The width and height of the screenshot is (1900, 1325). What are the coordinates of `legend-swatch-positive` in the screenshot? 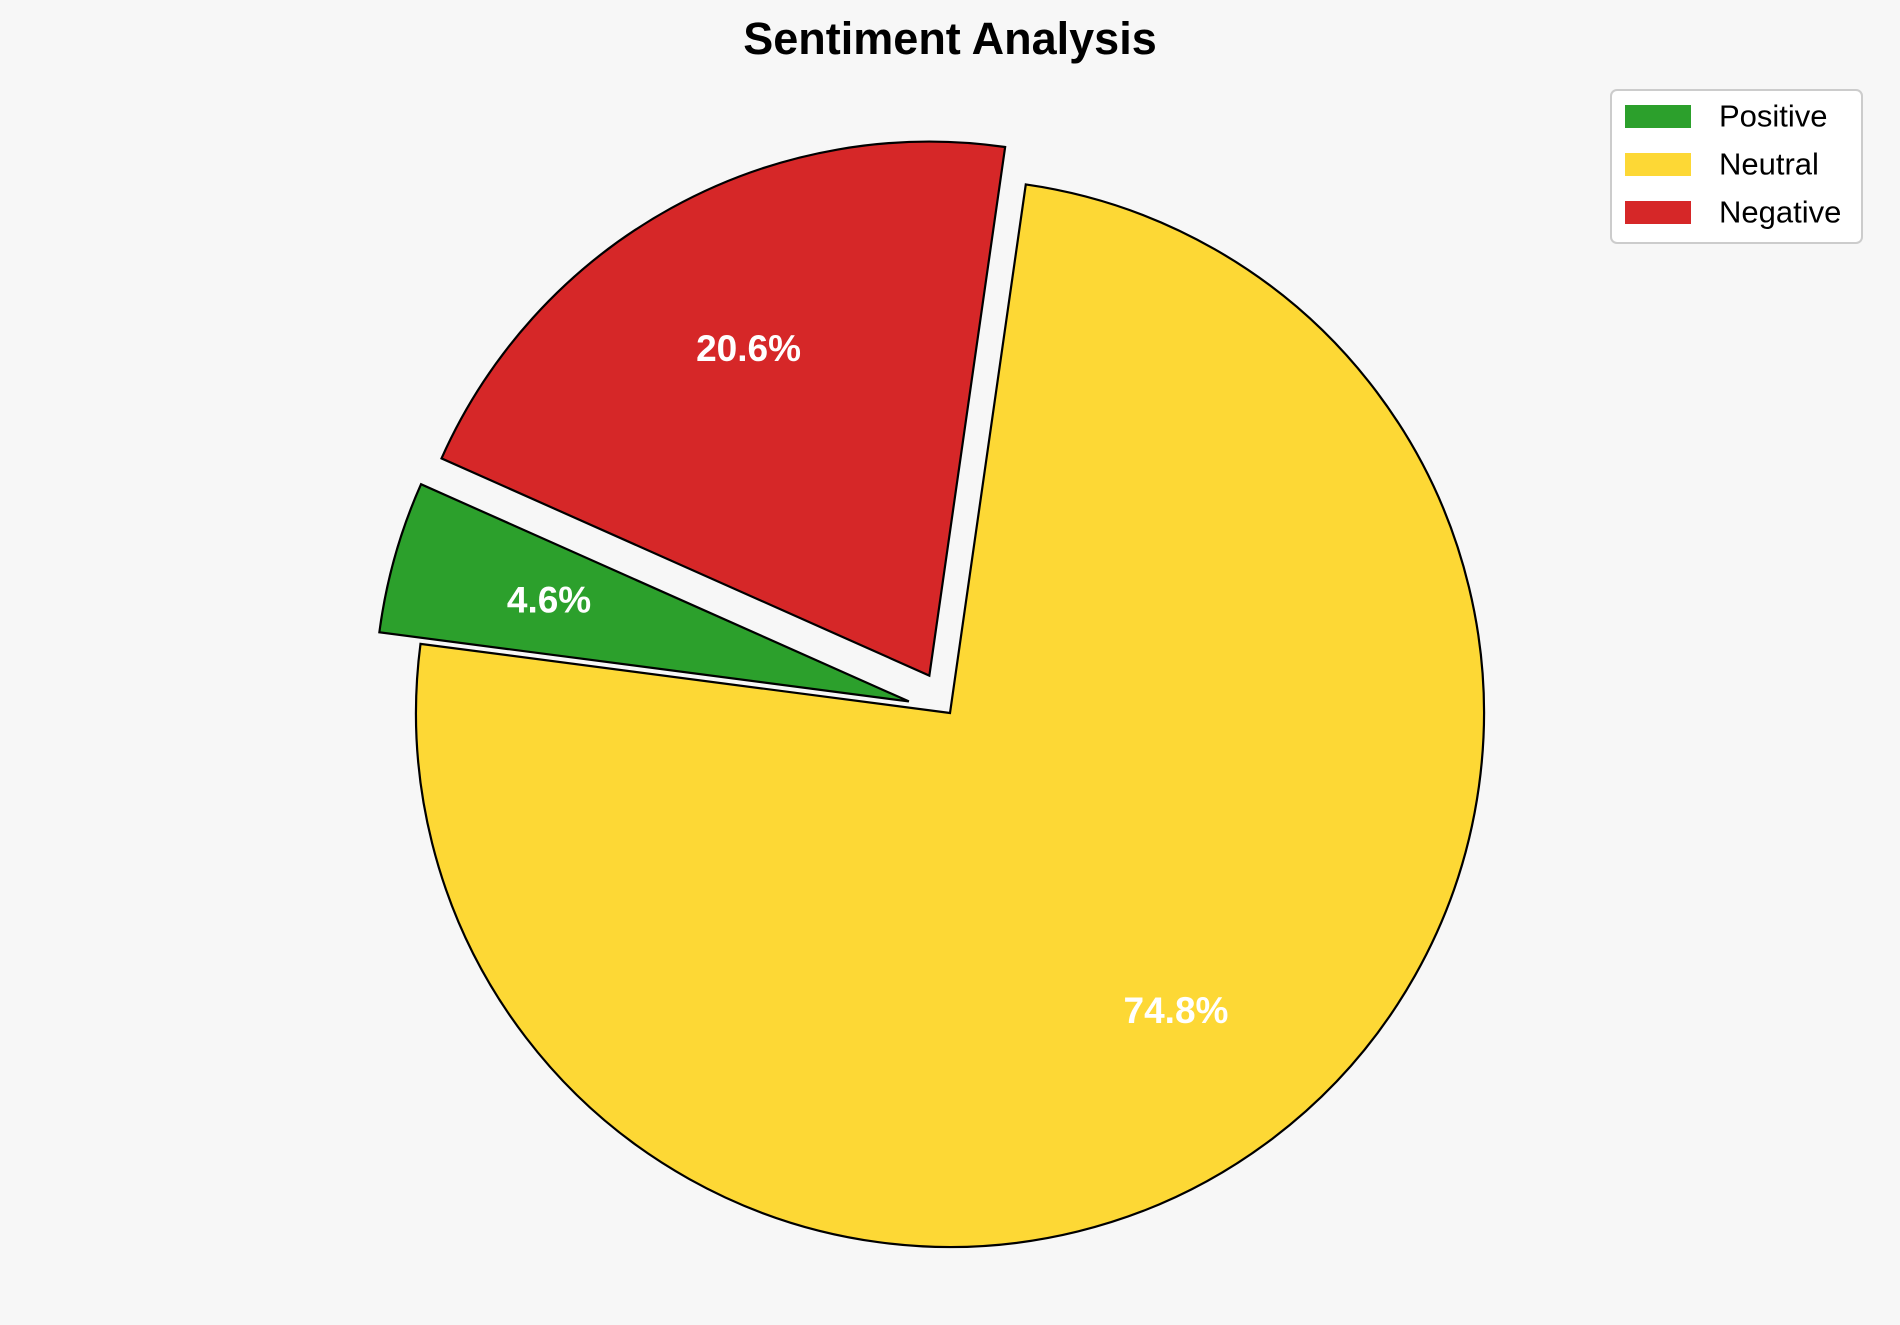 It's located at (1658, 116).